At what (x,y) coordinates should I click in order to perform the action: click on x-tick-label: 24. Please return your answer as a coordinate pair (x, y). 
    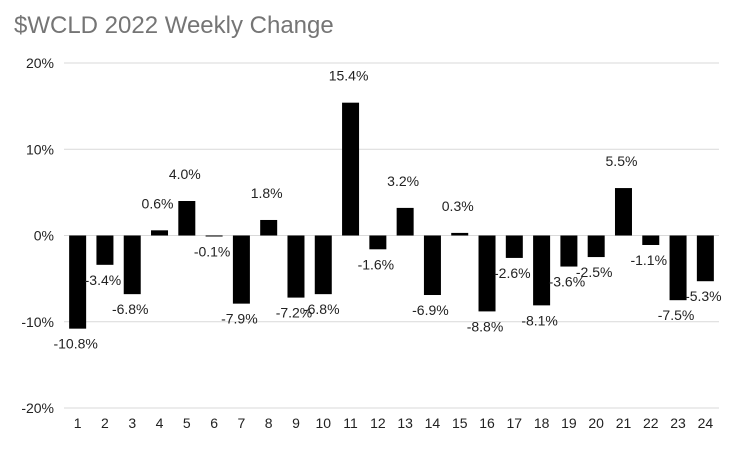
    Looking at the image, I should click on (706, 423).